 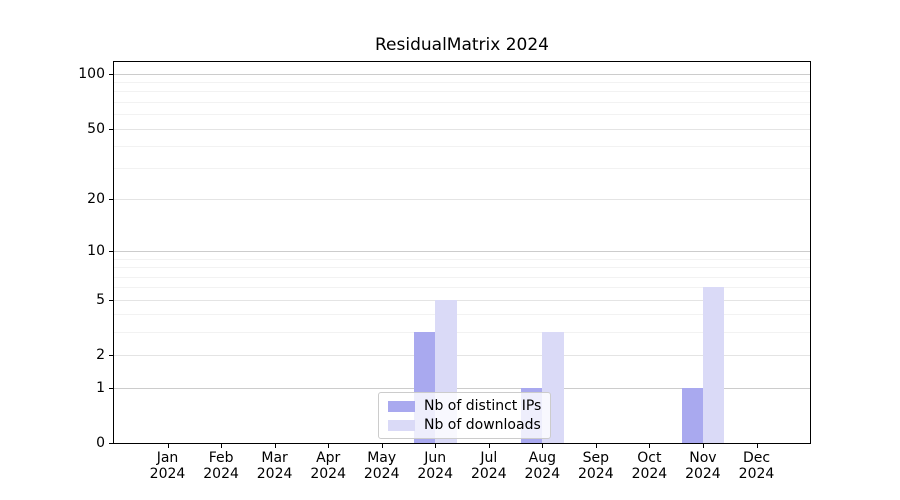 I want to click on y-tick-label: 50, so click(x=96, y=128).